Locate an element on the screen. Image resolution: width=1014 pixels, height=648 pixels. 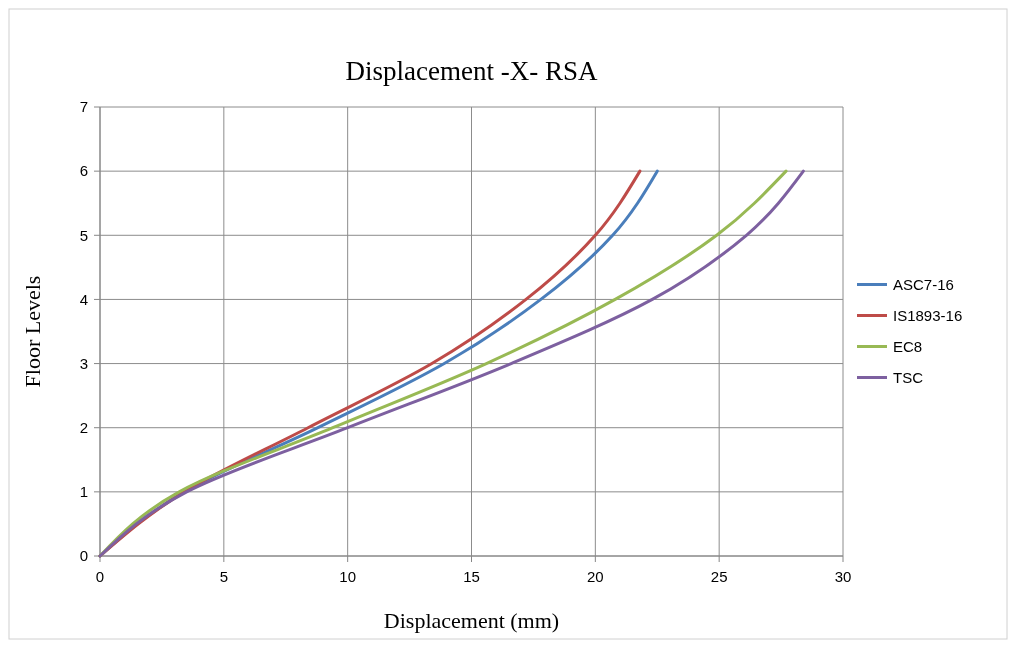
y-tick-label: 3 is located at coordinates (83, 363).